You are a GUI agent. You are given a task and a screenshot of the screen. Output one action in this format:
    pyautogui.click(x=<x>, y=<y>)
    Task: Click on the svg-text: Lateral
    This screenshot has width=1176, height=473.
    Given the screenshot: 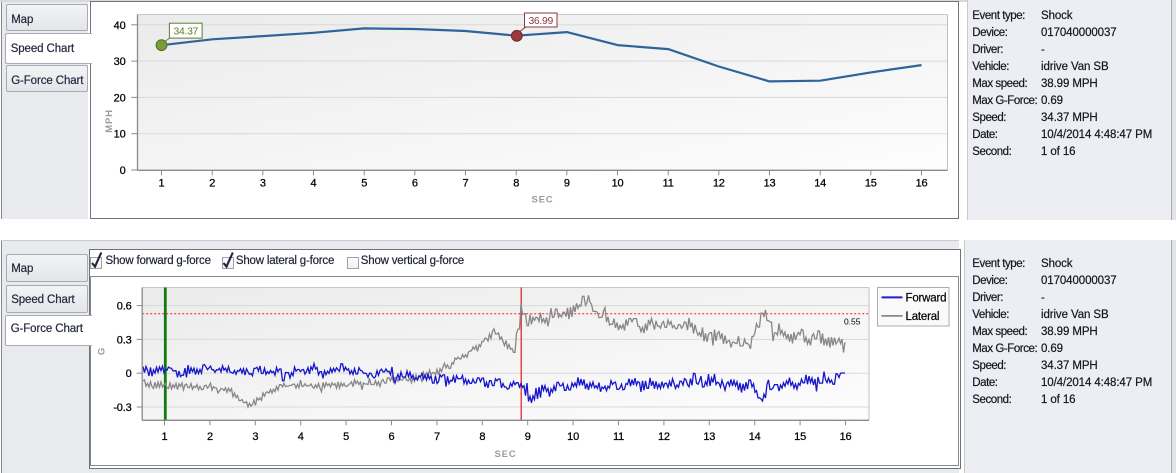 What is the action you would take?
    pyautogui.click(x=923, y=317)
    